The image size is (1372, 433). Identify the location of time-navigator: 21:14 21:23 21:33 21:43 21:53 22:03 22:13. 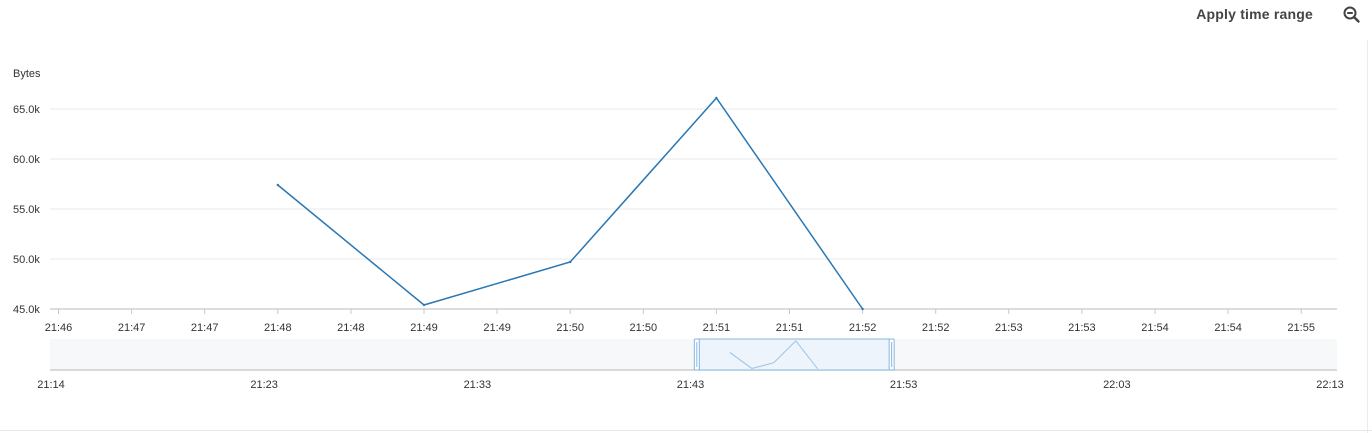
(690, 364).